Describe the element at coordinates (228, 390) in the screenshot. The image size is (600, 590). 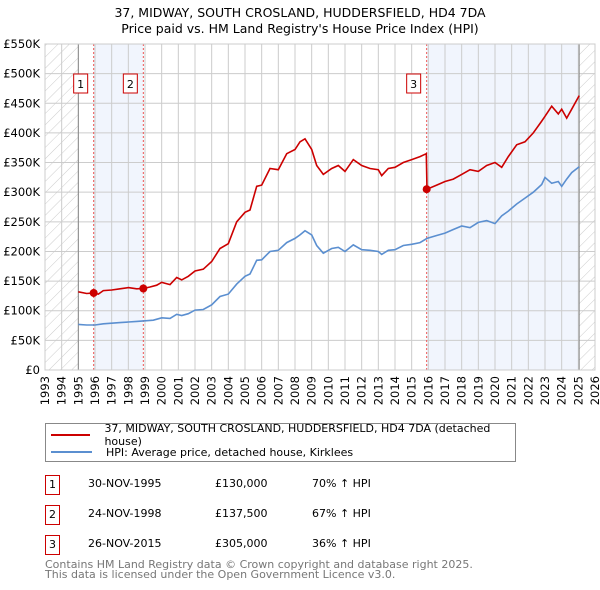
I see `x-tick-label: 2004` at that location.